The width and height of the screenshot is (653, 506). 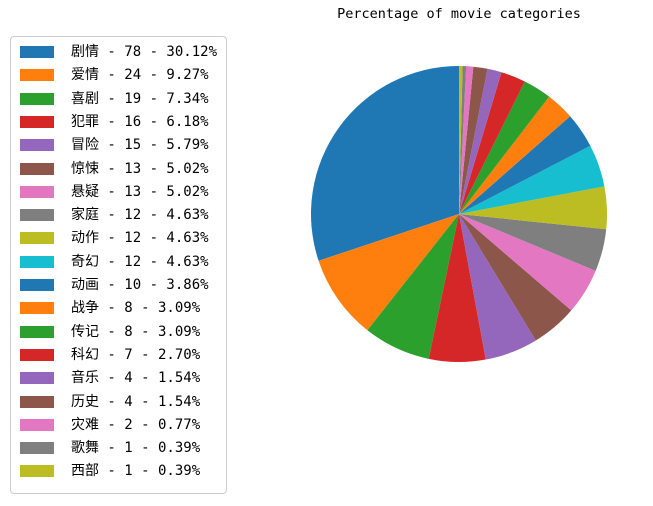 I want to click on legend-label: 奇幻 - 12 - 4.63%, so click(x=140, y=261).